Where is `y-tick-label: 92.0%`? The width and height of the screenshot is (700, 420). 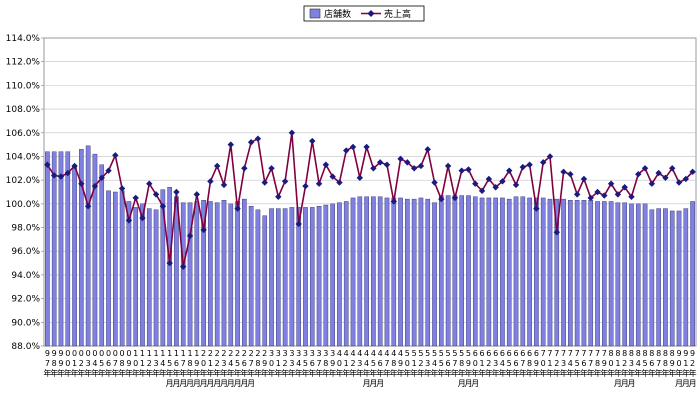 y-tick-label: 92.0% is located at coordinates (25, 300).